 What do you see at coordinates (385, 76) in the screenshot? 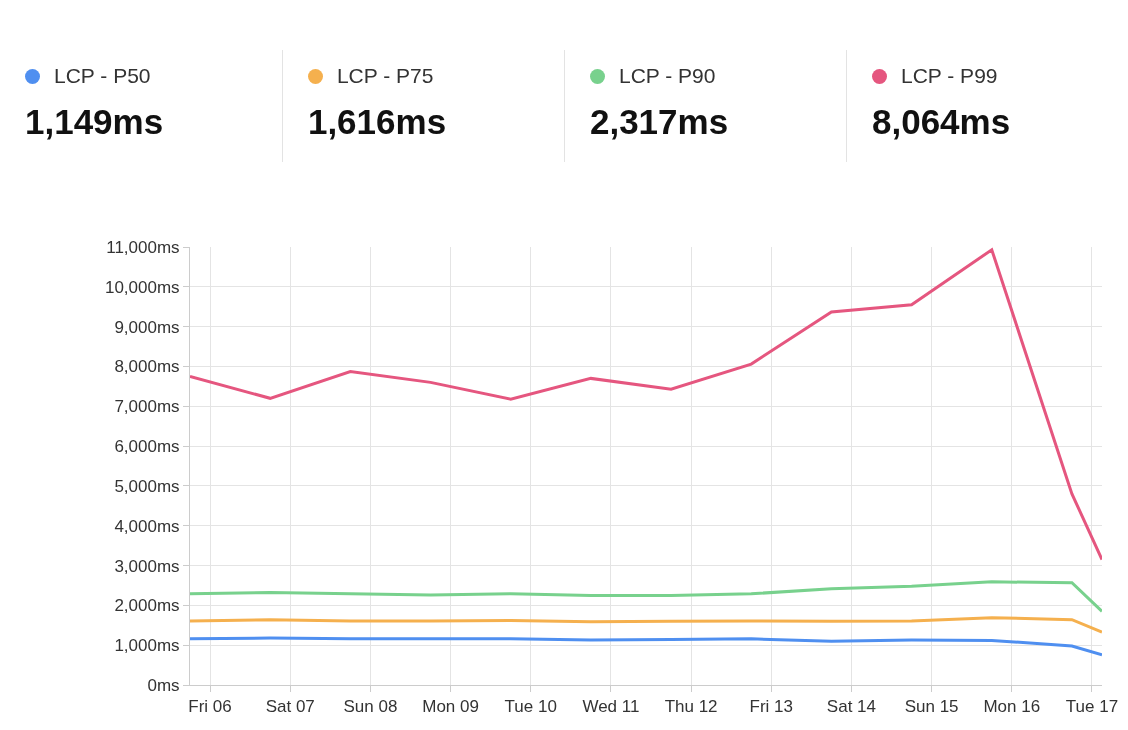
I see `legend-label: LCP - P75` at bounding box center [385, 76].